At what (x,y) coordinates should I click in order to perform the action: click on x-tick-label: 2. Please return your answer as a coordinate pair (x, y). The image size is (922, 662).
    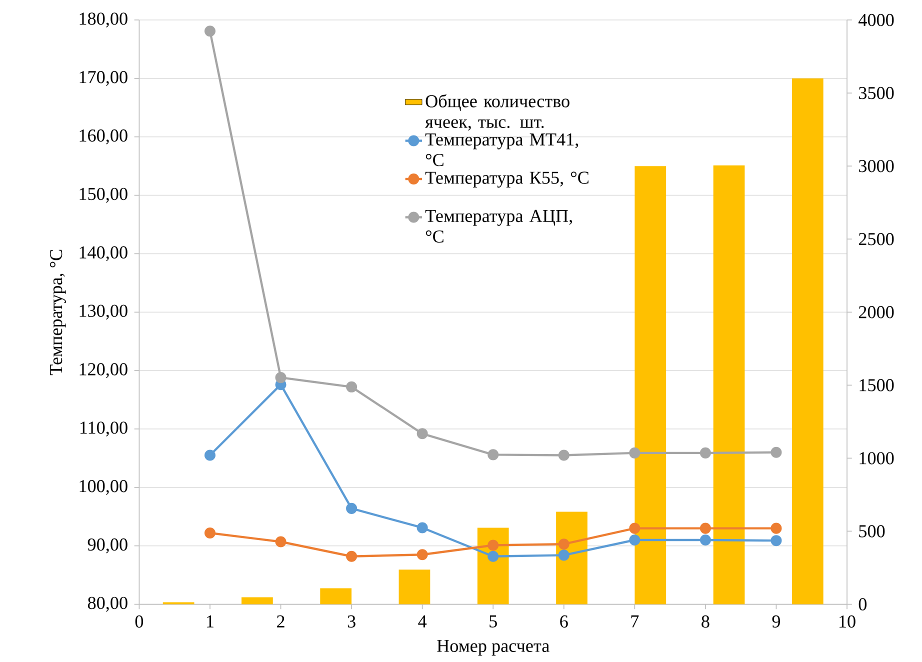
    Looking at the image, I should click on (280, 622).